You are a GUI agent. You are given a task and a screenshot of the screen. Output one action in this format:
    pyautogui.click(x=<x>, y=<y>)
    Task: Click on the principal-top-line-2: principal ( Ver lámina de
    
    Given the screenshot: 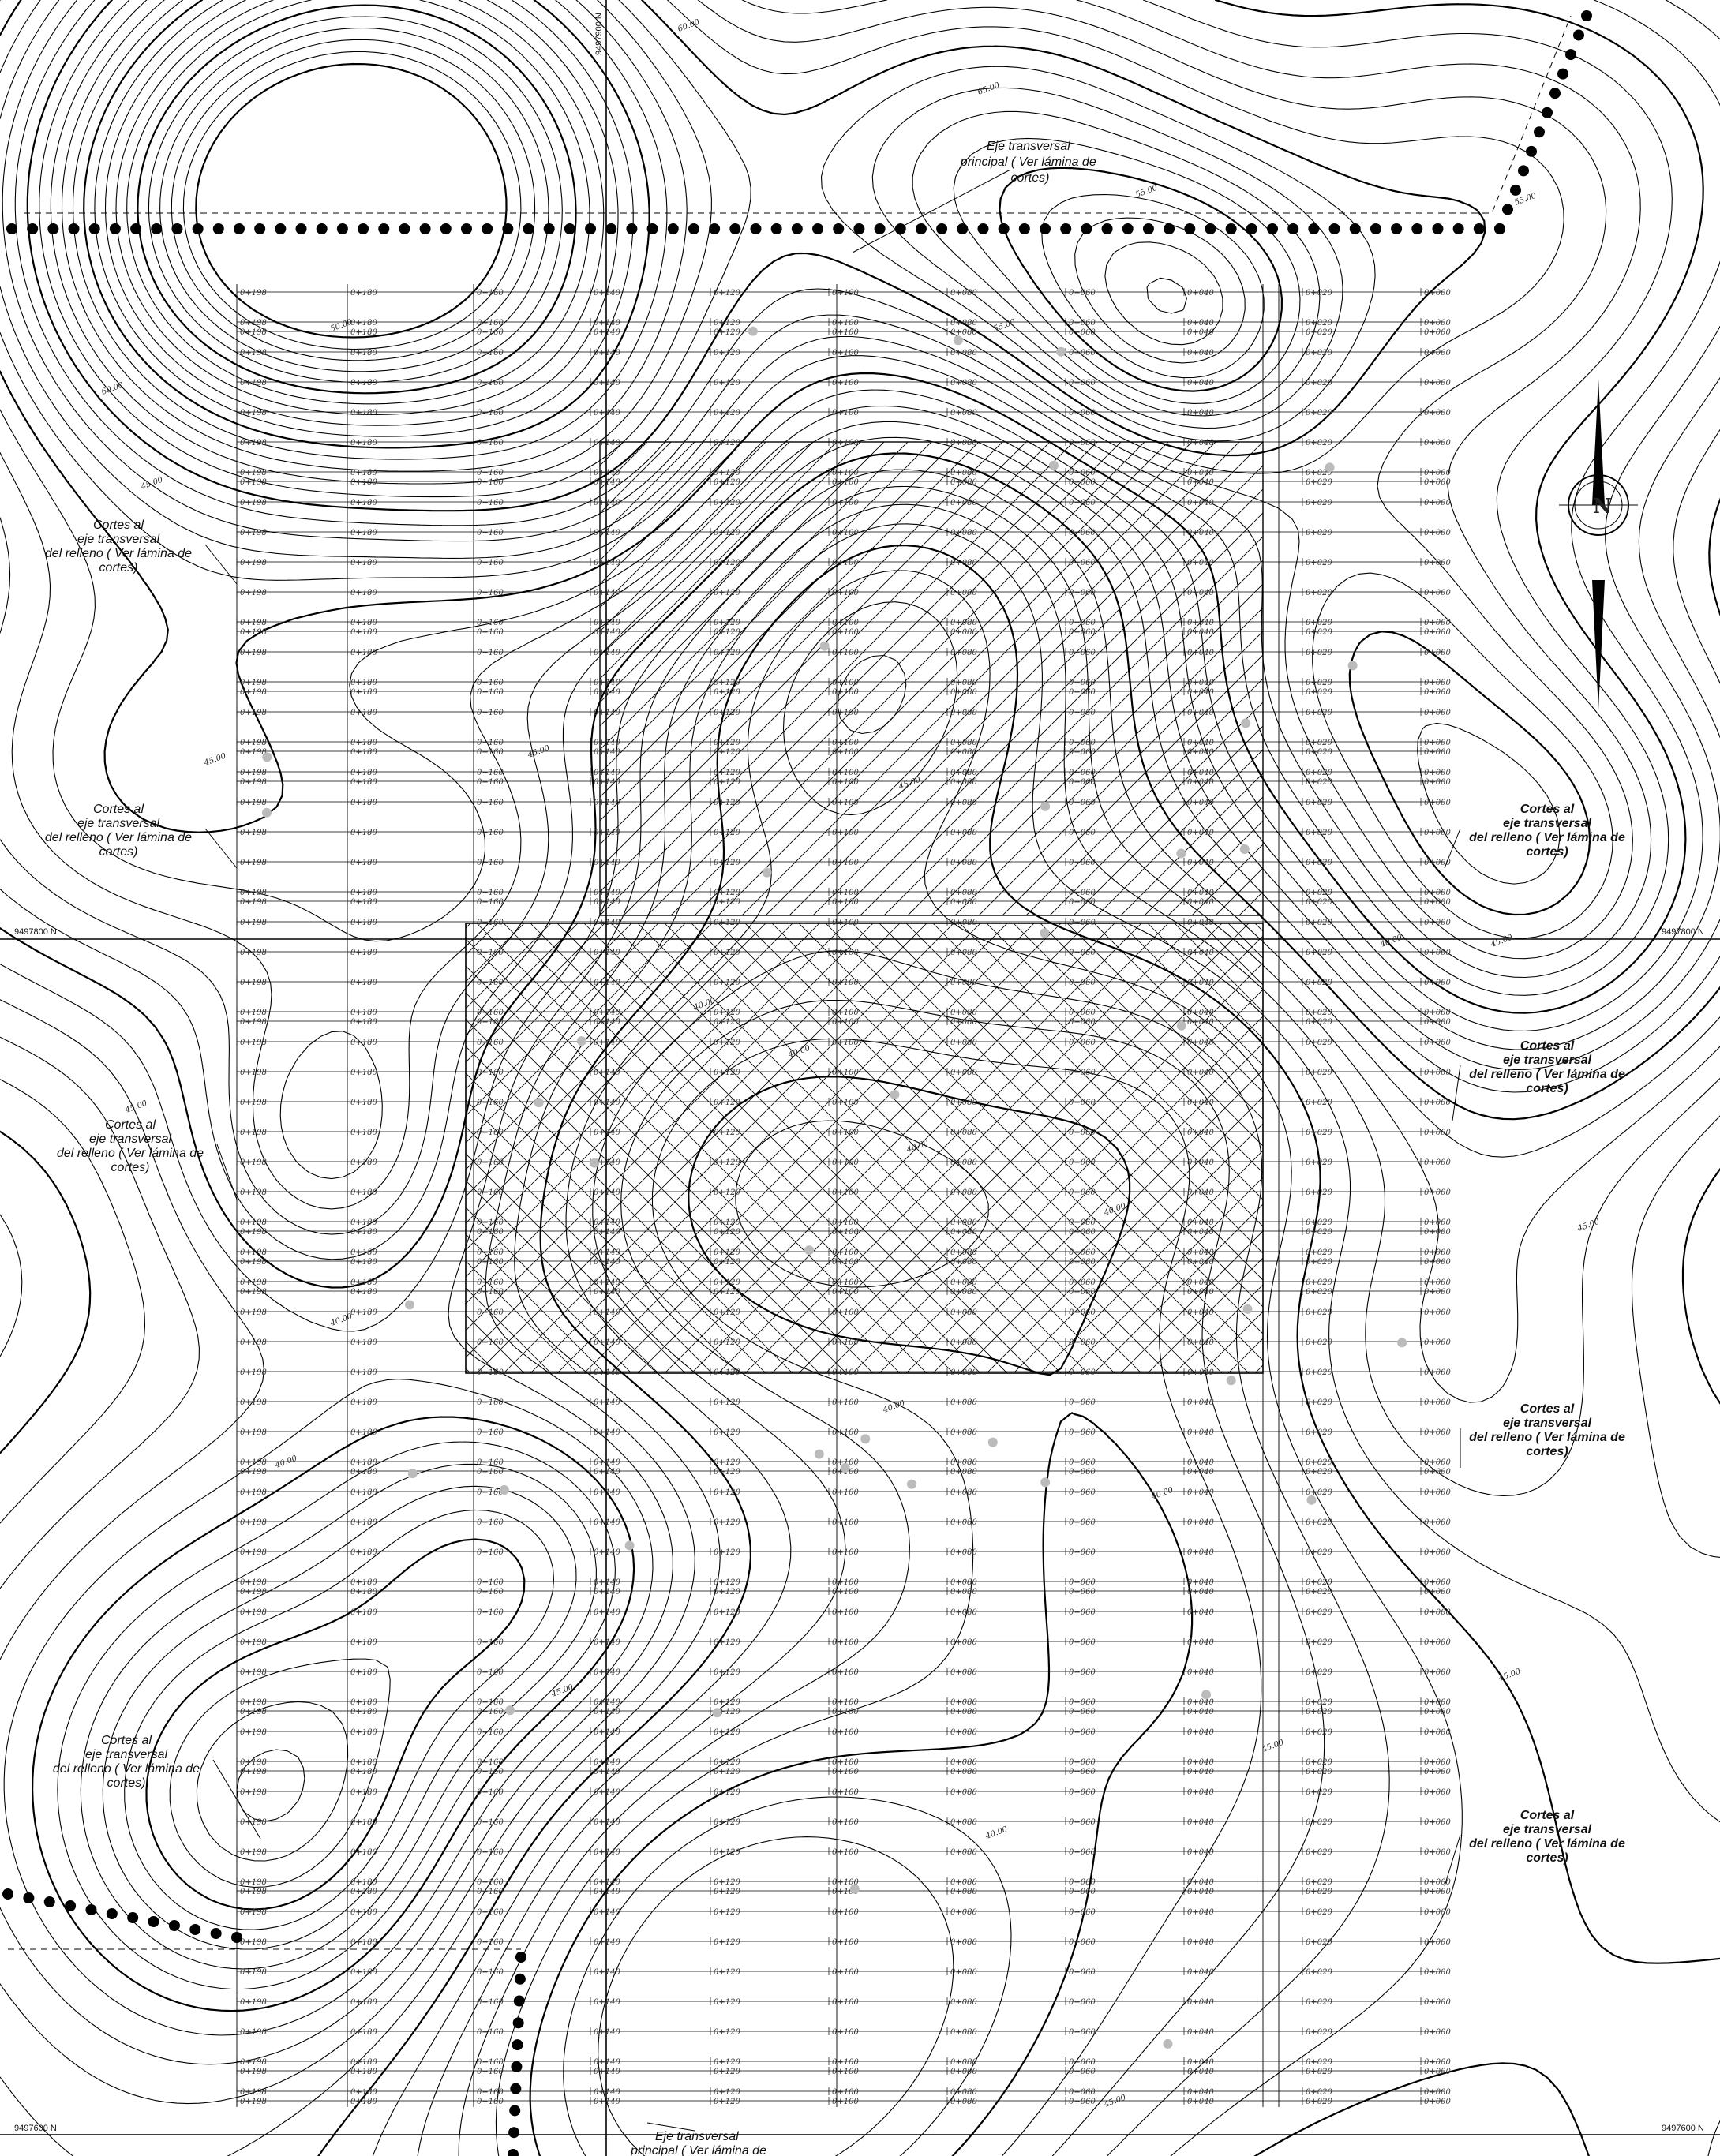 What is the action you would take?
    pyautogui.click(x=1028, y=162)
    